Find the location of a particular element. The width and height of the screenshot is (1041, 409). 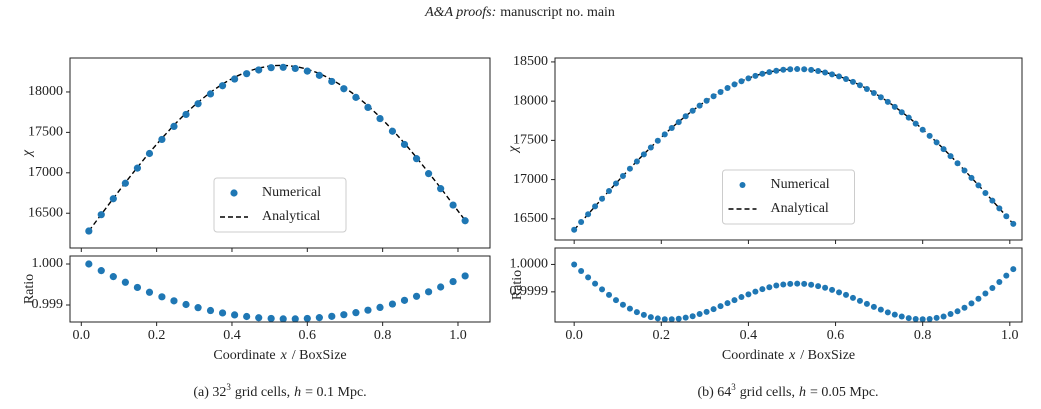

y-tick-label: 18000 is located at coordinates (45, 91).